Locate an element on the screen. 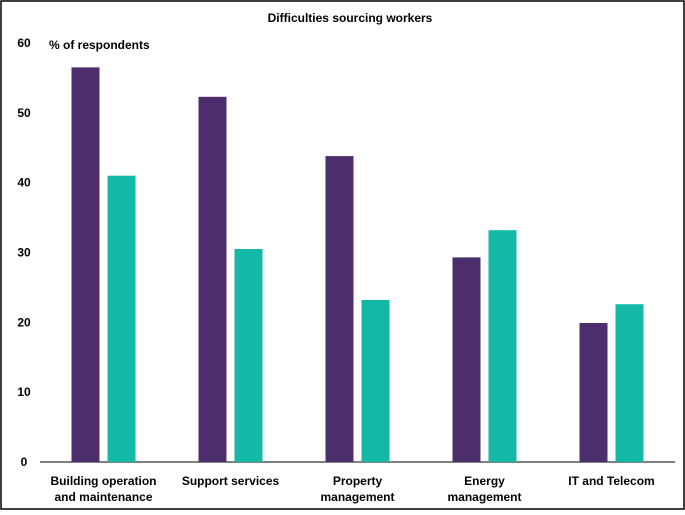 The image size is (685, 515). y-tick-label: 10 is located at coordinates (24, 392).